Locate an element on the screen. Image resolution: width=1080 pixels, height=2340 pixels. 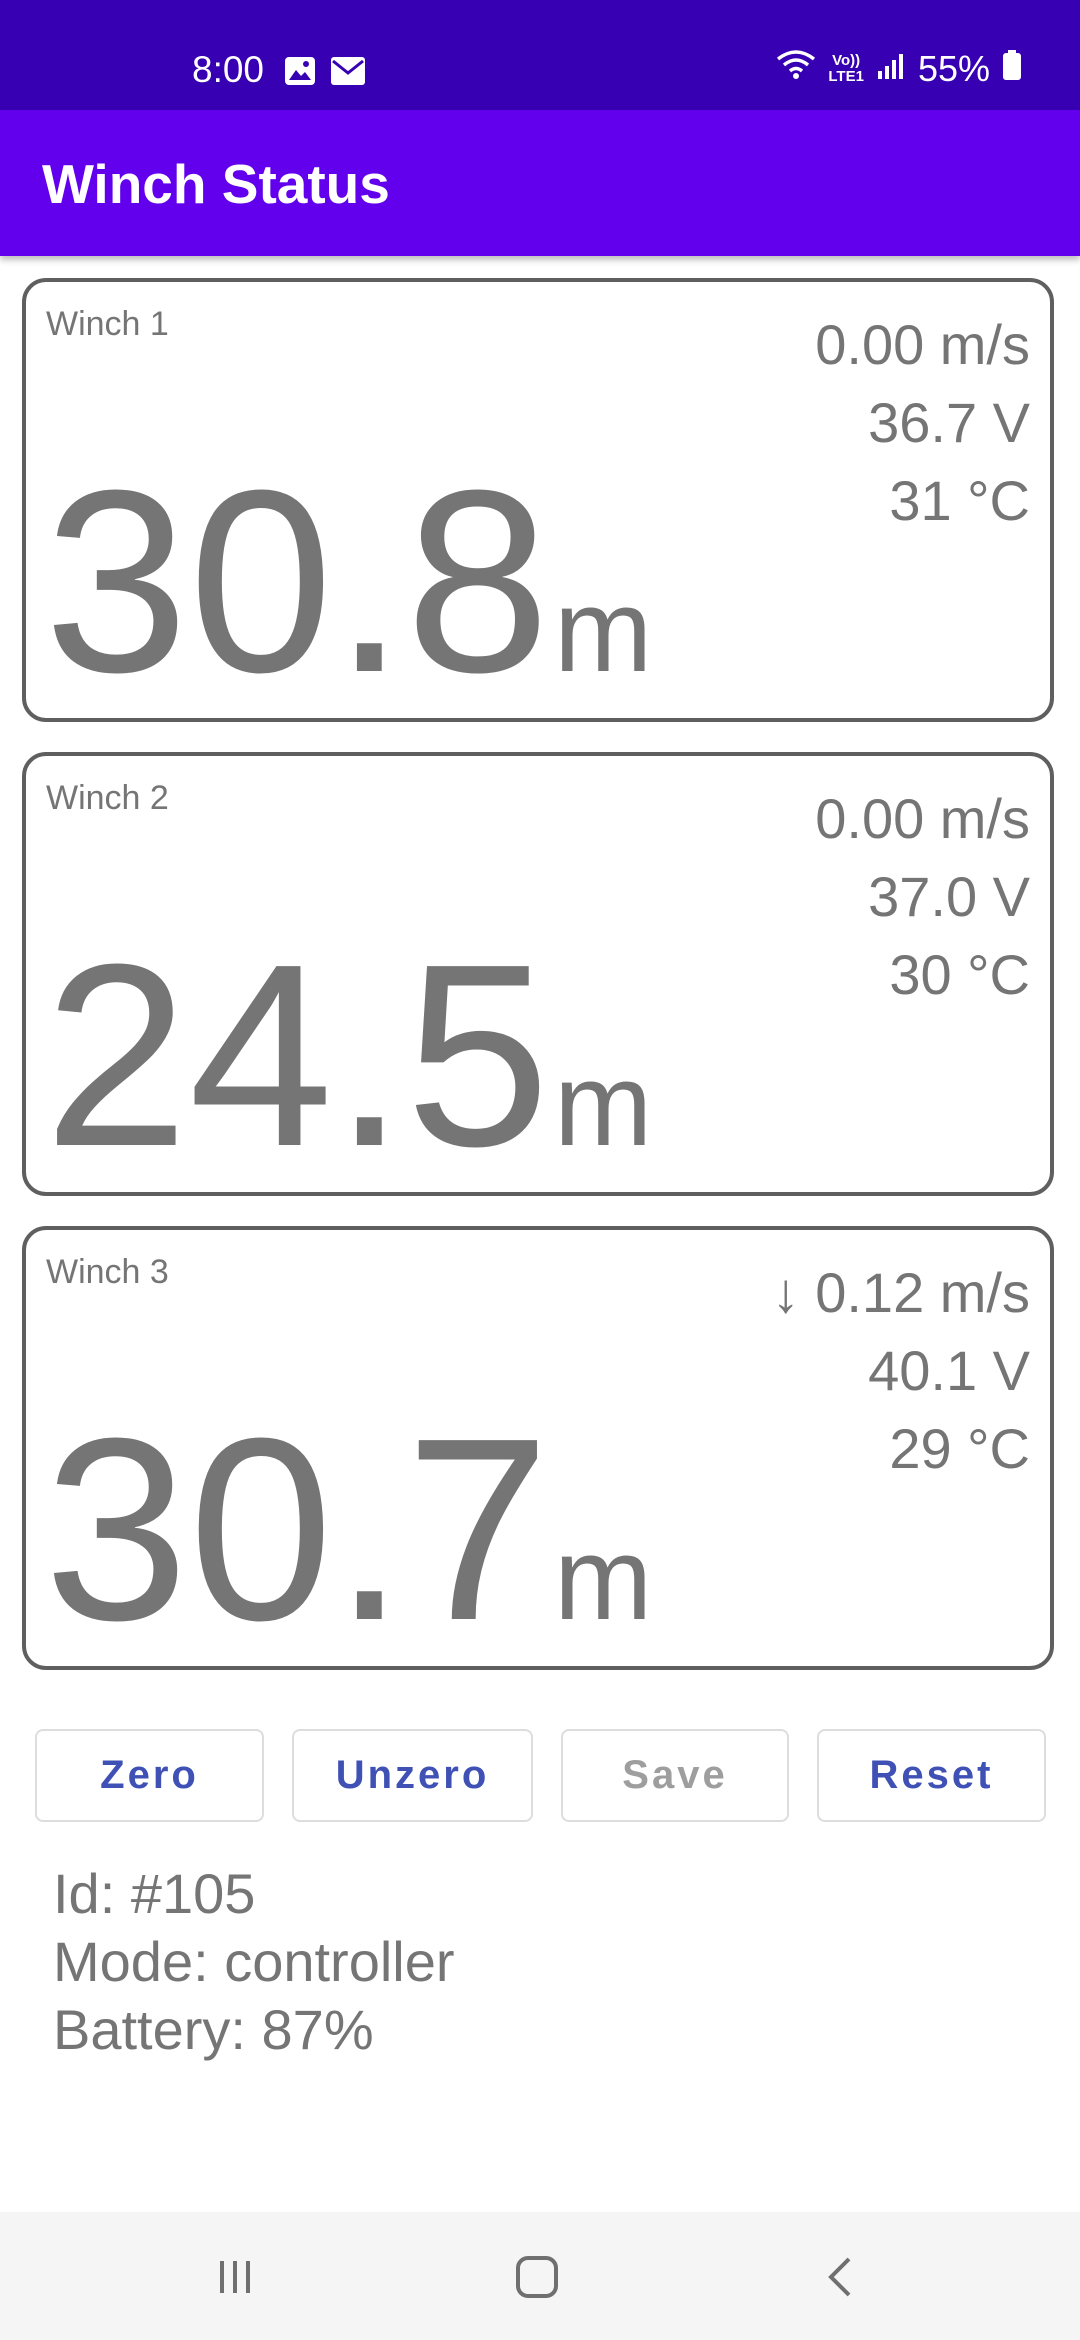
winch-stats: ↓ 0.12 m/s 40.1 V 29 °C is located at coordinates (901, 1371).